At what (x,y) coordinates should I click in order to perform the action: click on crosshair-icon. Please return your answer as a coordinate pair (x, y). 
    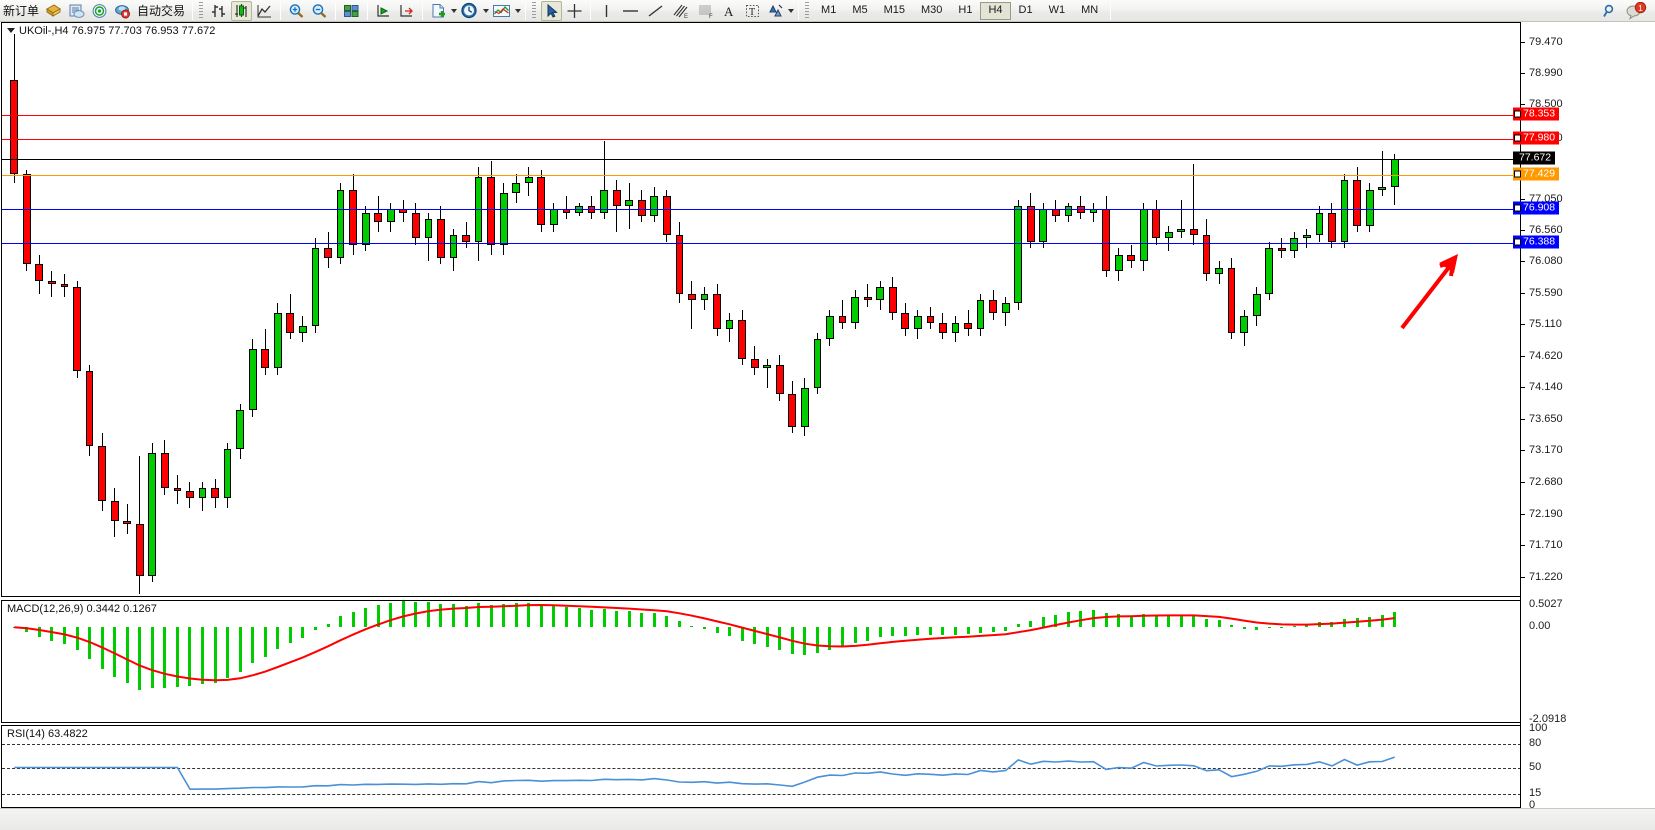
    Looking at the image, I should click on (574, 11).